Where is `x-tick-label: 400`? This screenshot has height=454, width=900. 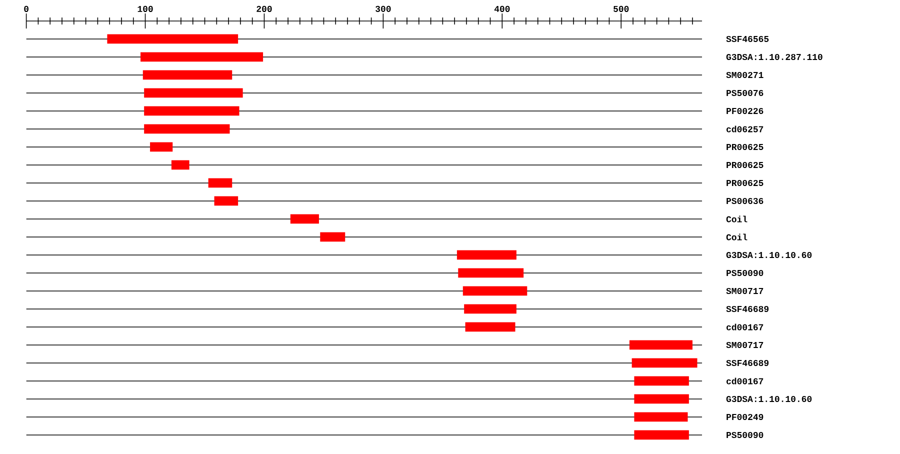 x-tick-label: 400 is located at coordinates (502, 9).